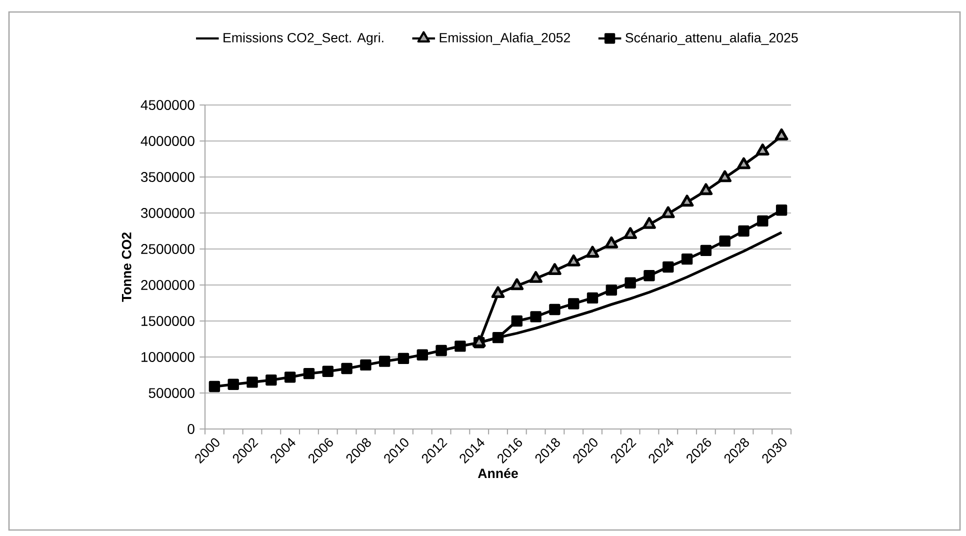  Describe the element at coordinates (168, 321) in the screenshot. I see `y-tick-label: 1500000` at that location.